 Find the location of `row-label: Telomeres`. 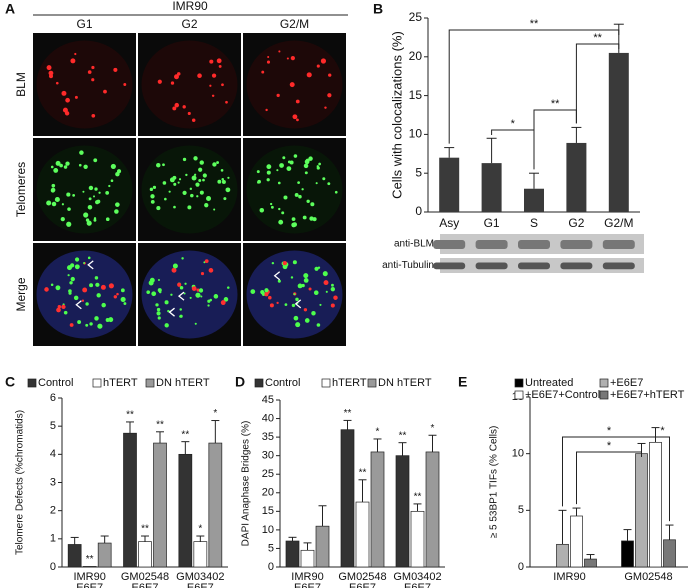

row-label: Telomeres is located at coordinates (21, 189).